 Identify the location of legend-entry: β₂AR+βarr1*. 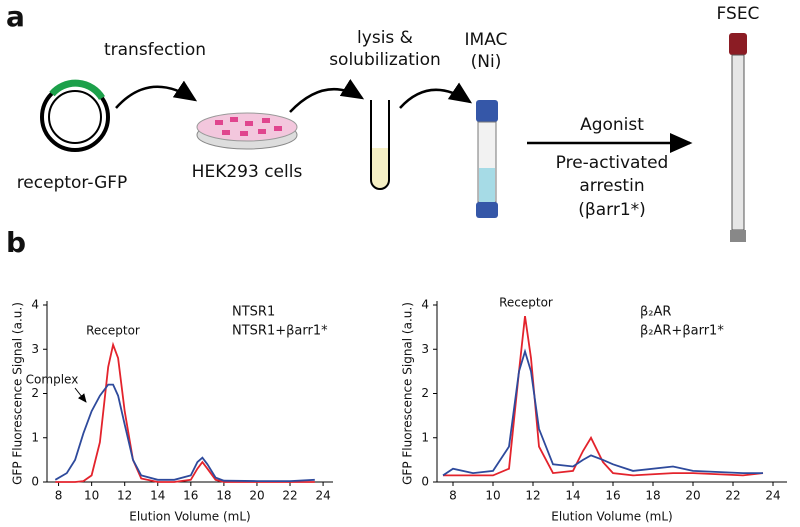
(682, 331).